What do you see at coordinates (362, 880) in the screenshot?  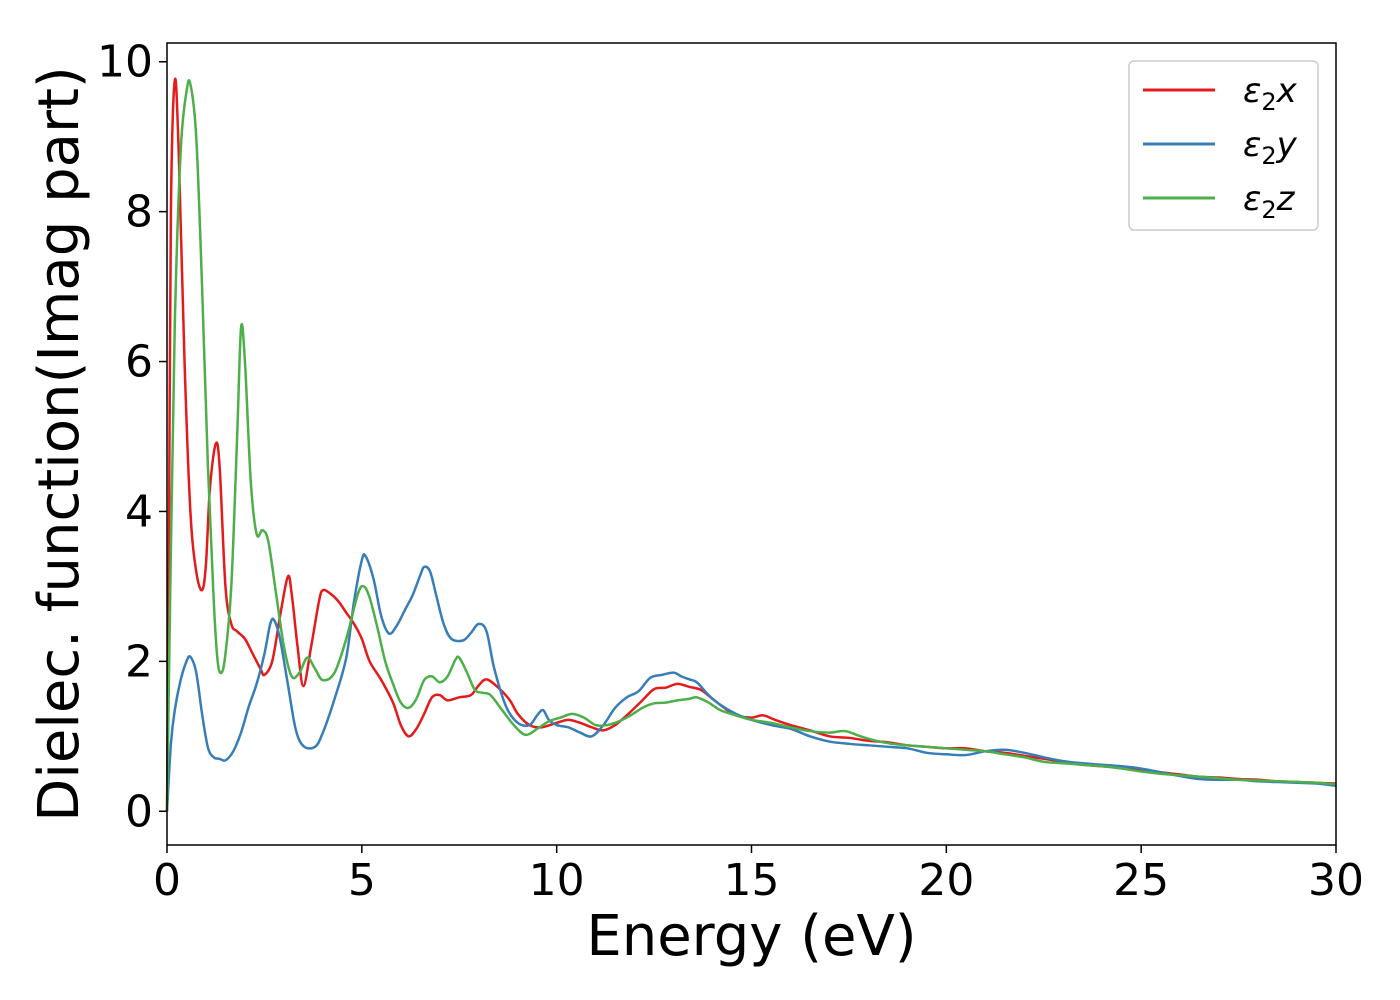 I see `x-tick-label: 5` at bounding box center [362, 880].